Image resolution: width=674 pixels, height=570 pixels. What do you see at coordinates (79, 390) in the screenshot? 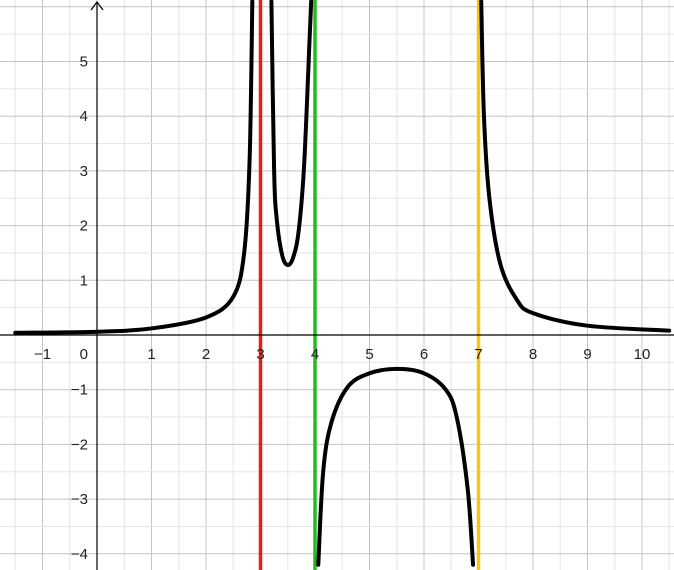
I see `y-tick-label: −1` at bounding box center [79, 390].